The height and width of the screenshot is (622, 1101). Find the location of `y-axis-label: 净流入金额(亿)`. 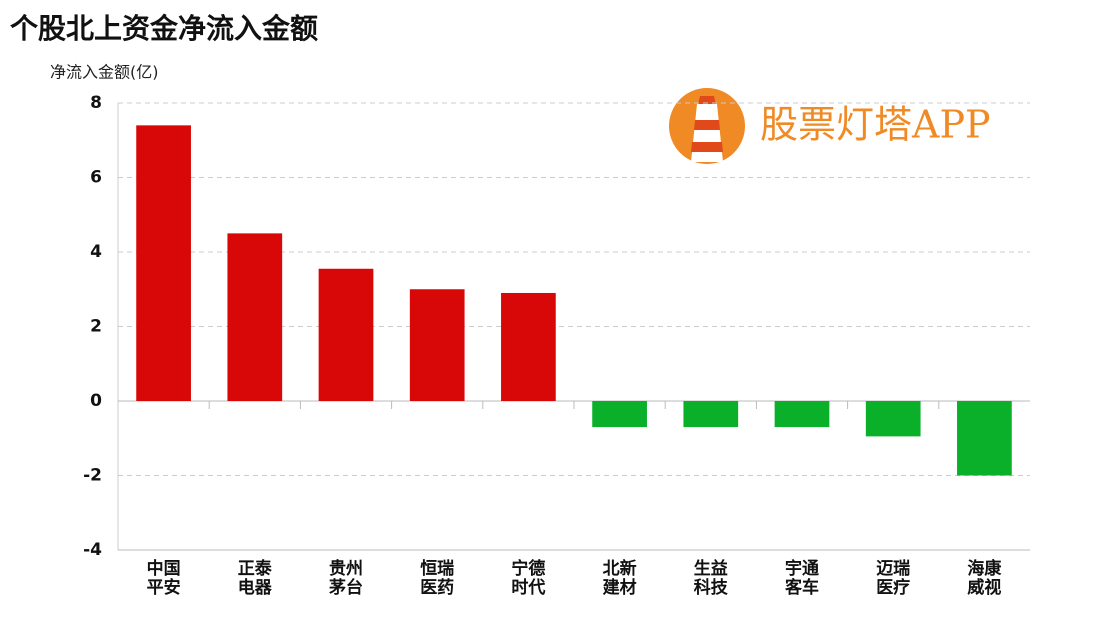

y-axis-label: 净流入金额(亿) is located at coordinates (104, 72).